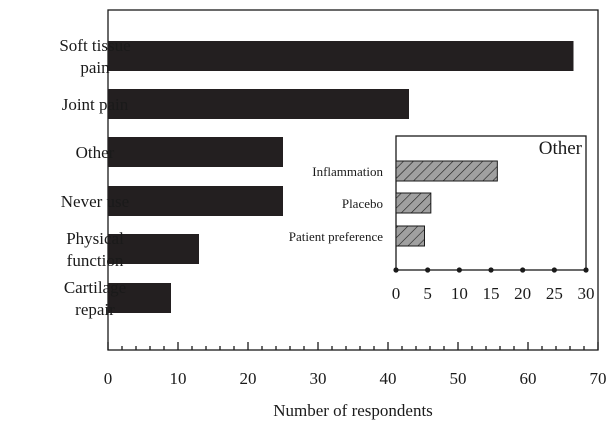 The image size is (606, 423). What do you see at coordinates (561, 148) in the screenshot?
I see `inset-title: Other` at bounding box center [561, 148].